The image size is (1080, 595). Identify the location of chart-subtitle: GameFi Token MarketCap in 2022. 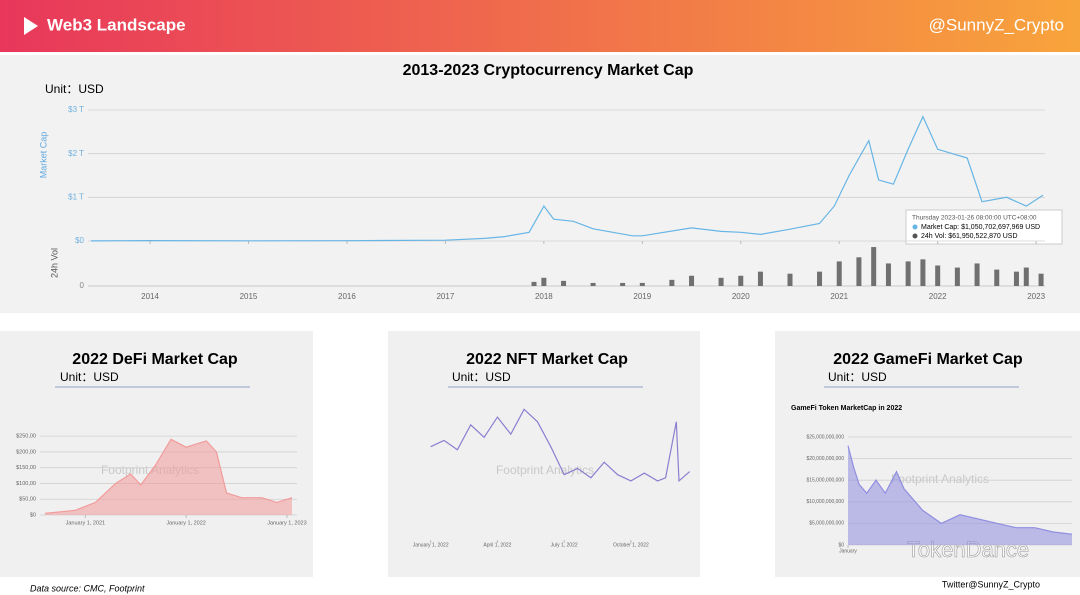
(846, 408).